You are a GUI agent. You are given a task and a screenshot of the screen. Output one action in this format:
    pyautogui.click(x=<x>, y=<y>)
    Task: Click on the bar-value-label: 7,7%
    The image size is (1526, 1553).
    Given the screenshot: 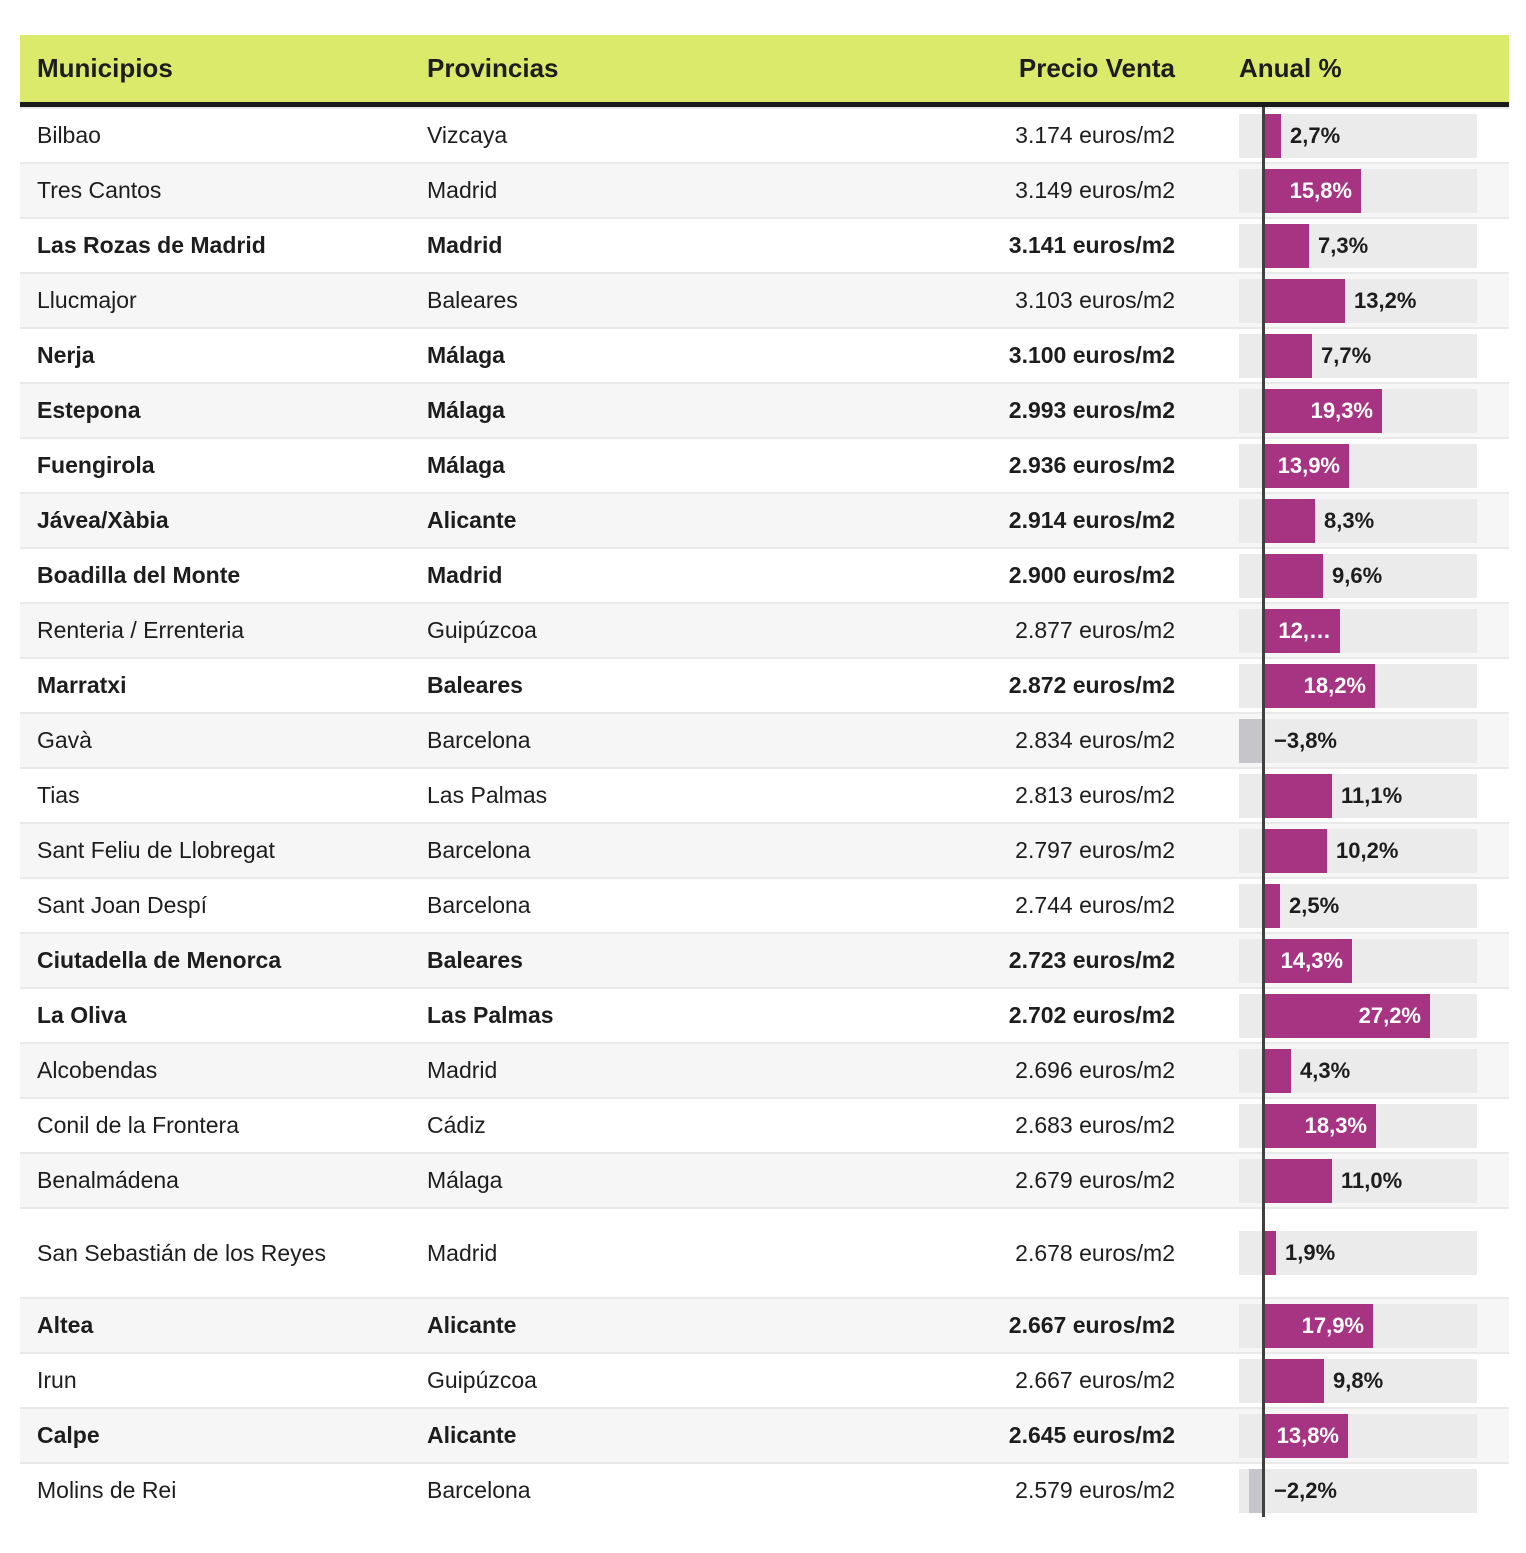 What is the action you would take?
    pyautogui.click(x=1346, y=355)
    